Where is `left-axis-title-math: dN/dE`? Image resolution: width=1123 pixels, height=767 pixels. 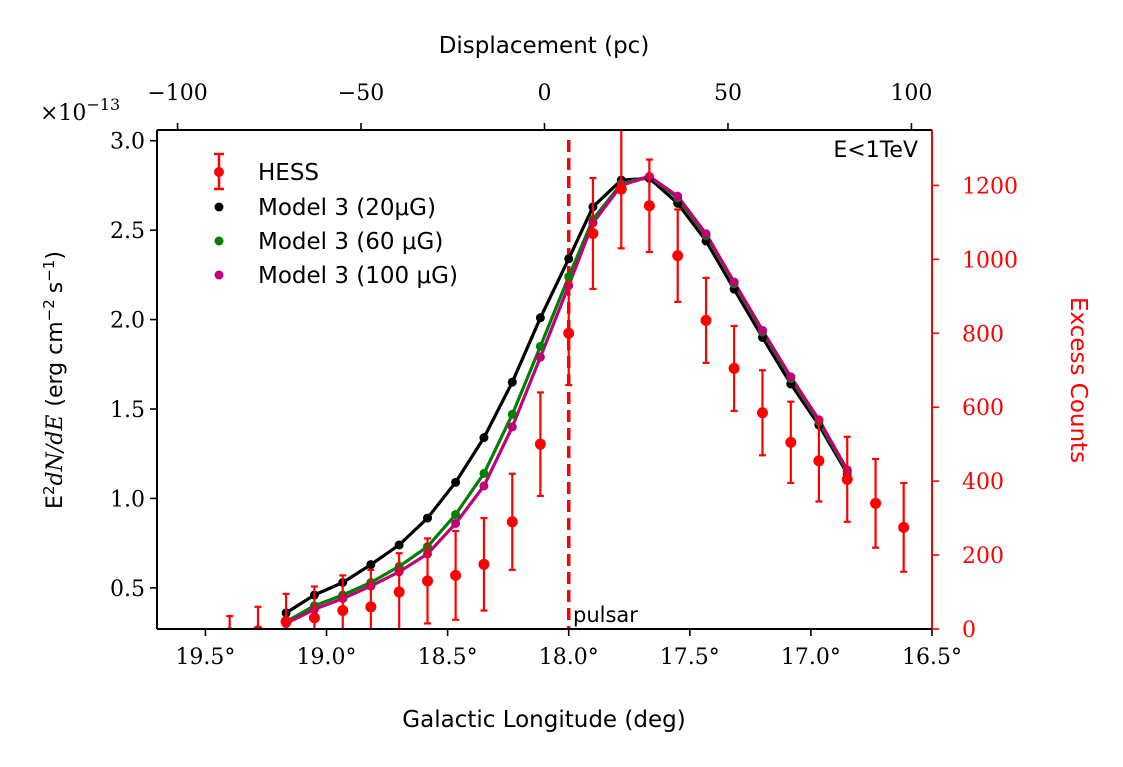 left-axis-title-math: dN/dE is located at coordinates (55, 450).